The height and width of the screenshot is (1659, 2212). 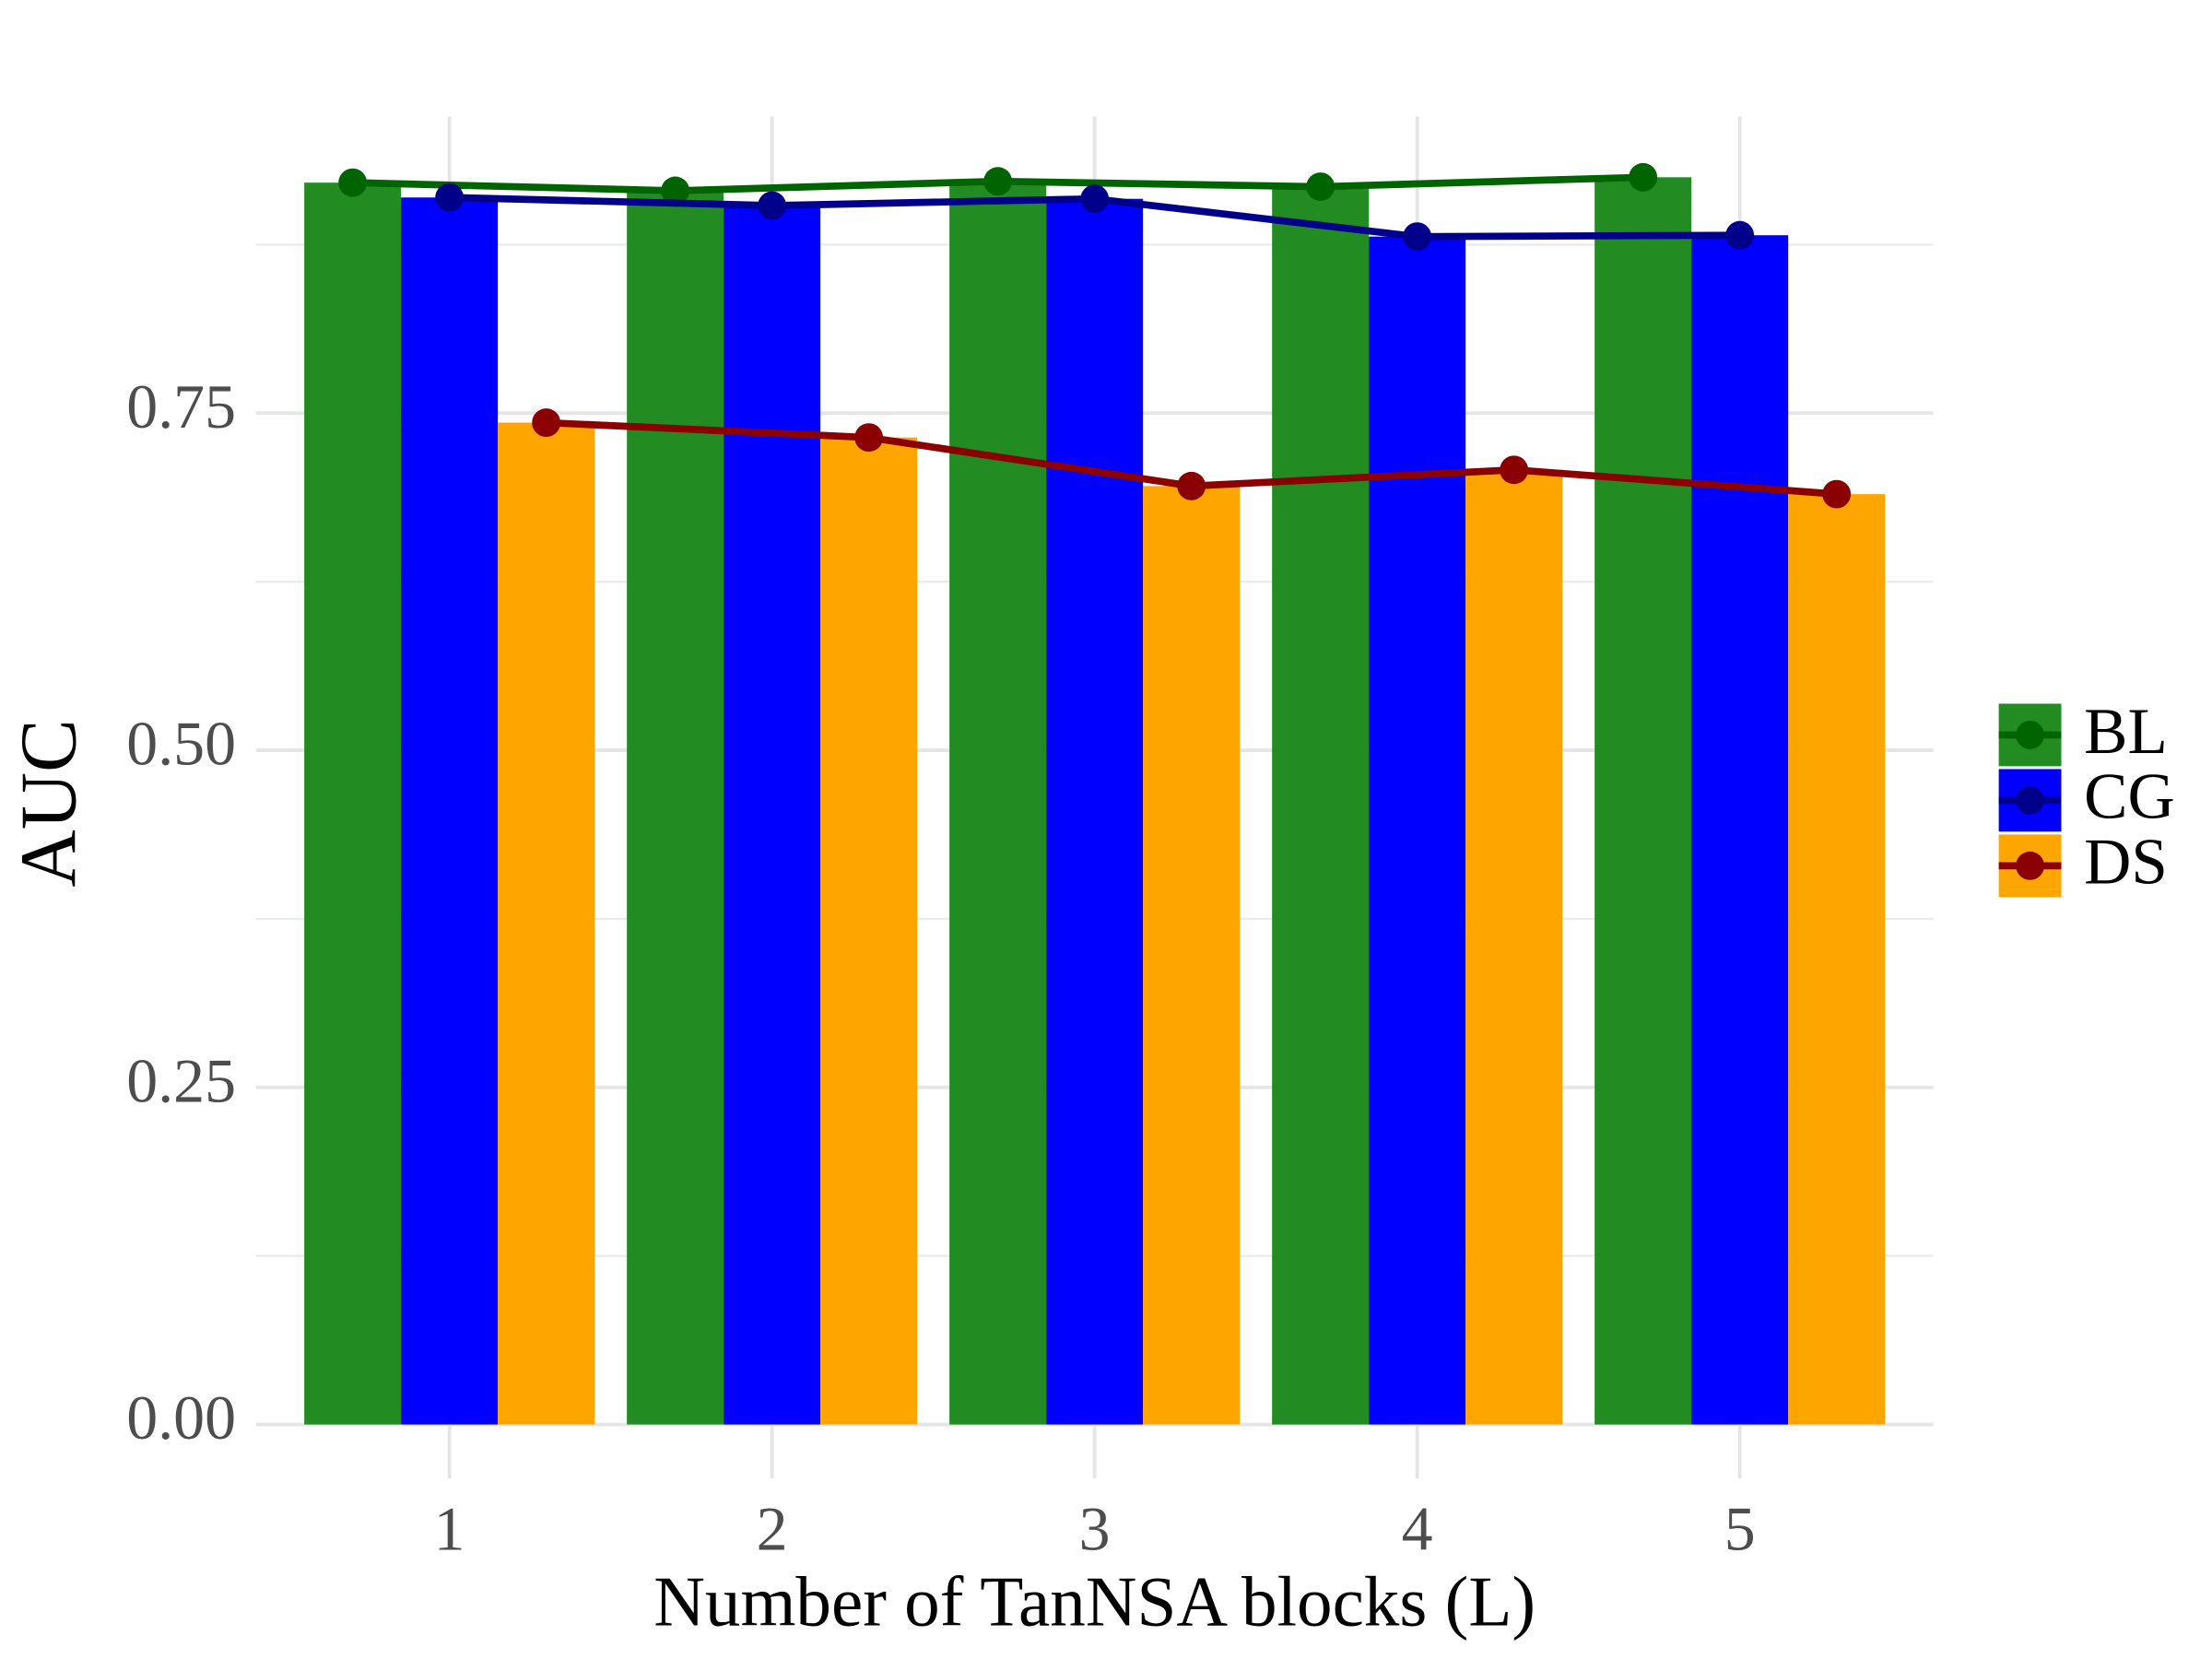 I want to click on y-tick-label: 0.75, so click(x=181, y=406).